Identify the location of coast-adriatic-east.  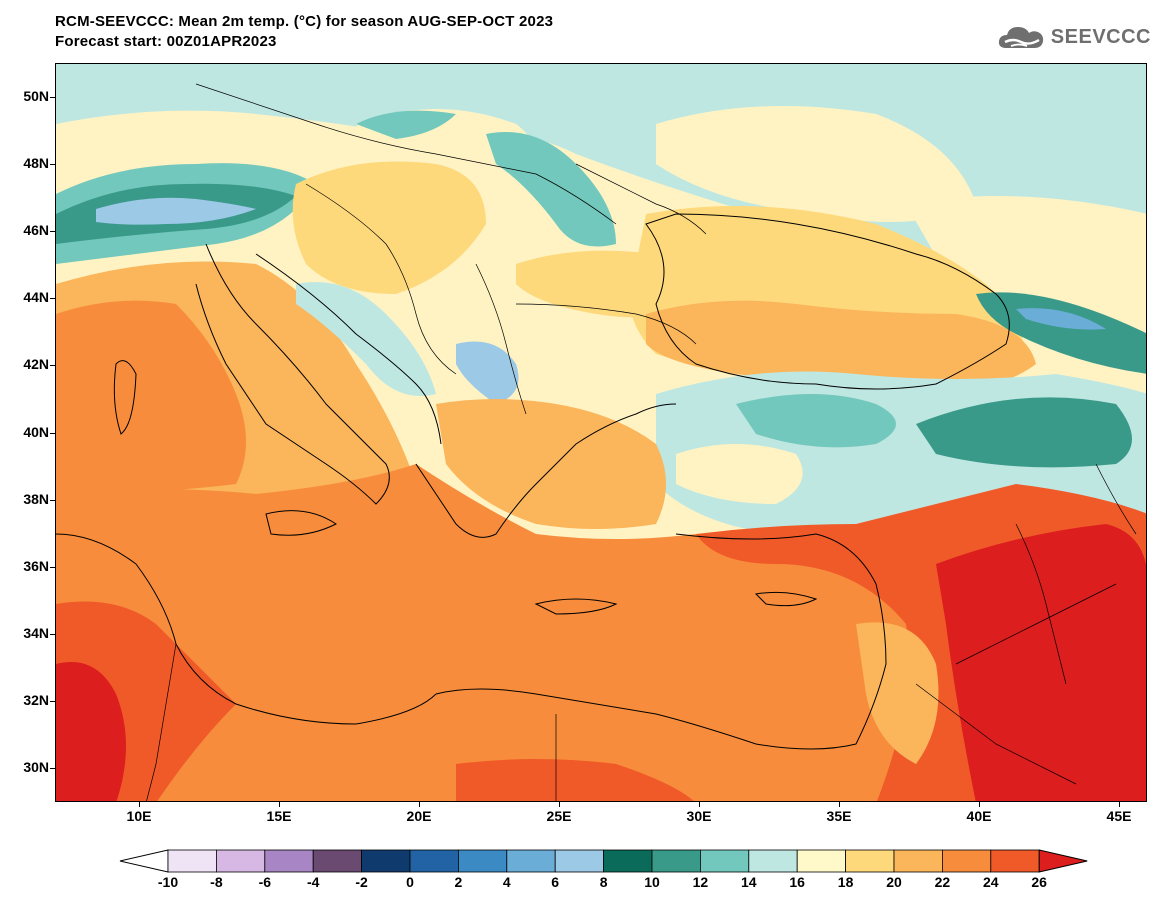
(348, 349).